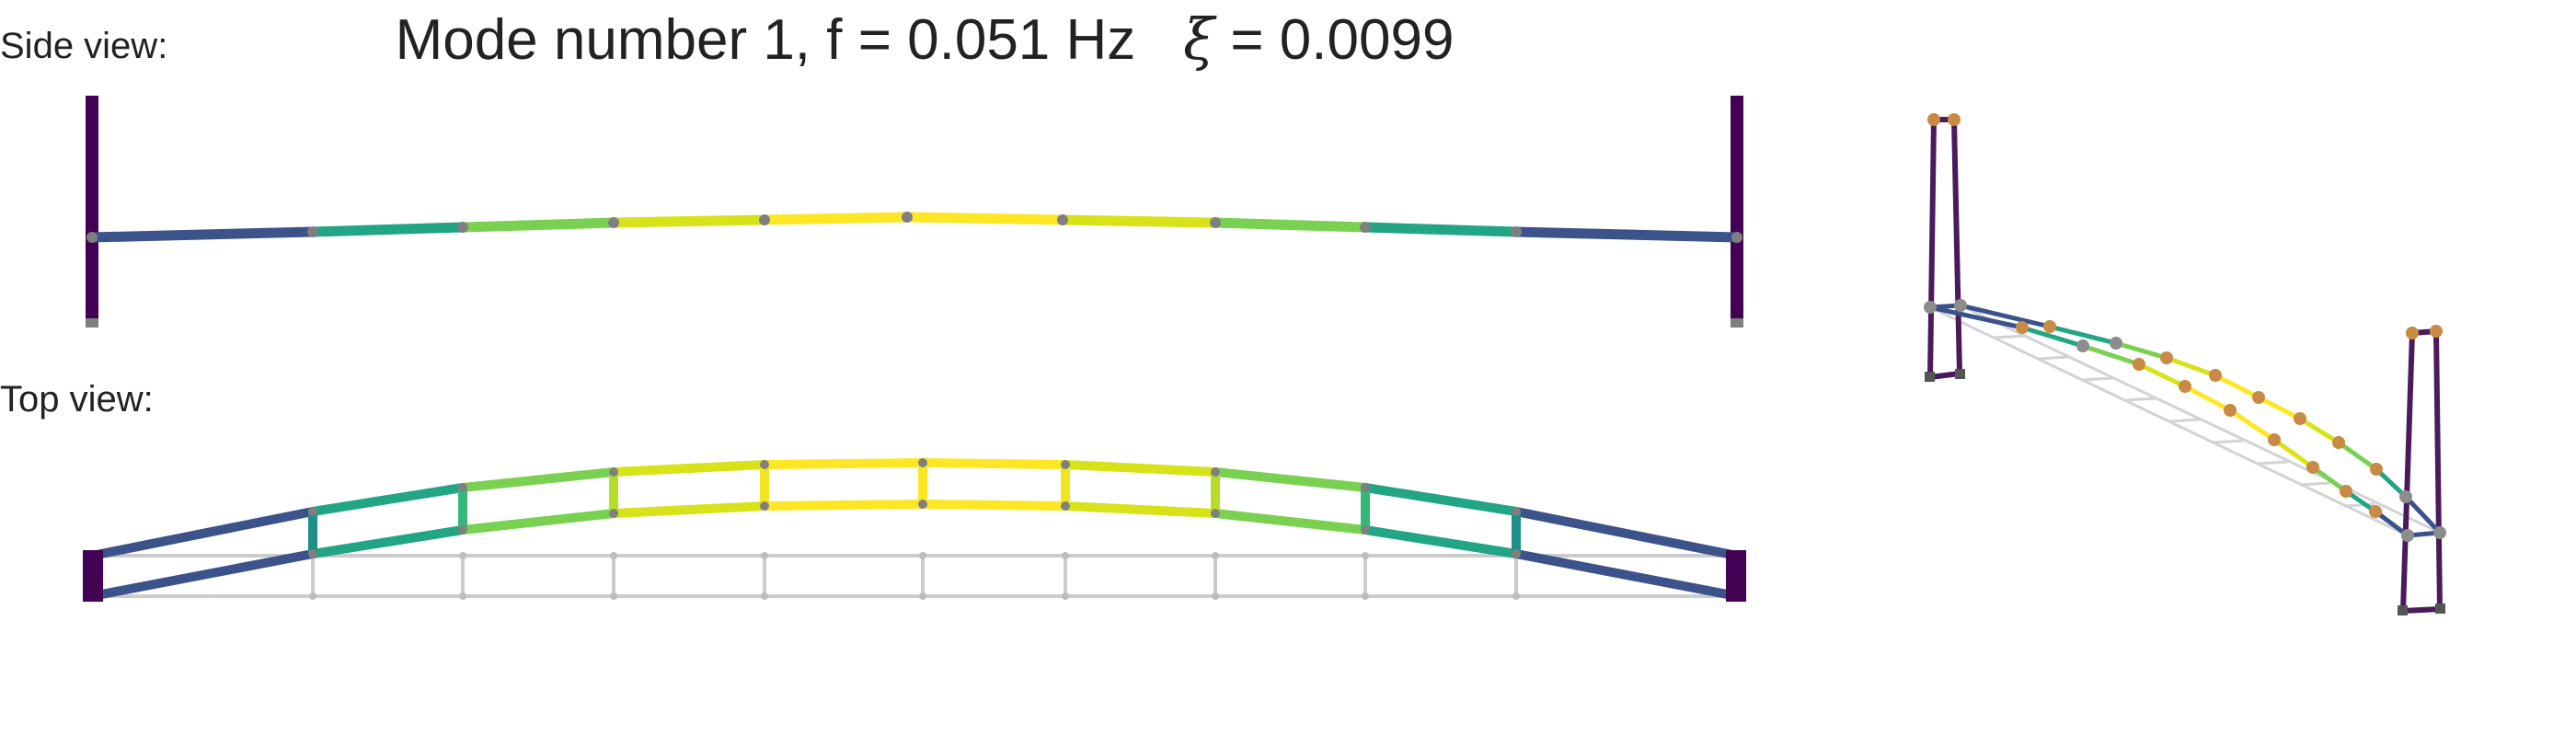 The width and height of the screenshot is (2576, 736). Describe the element at coordinates (2421, 471) in the screenshot. I see `iso-right-tower` at that location.